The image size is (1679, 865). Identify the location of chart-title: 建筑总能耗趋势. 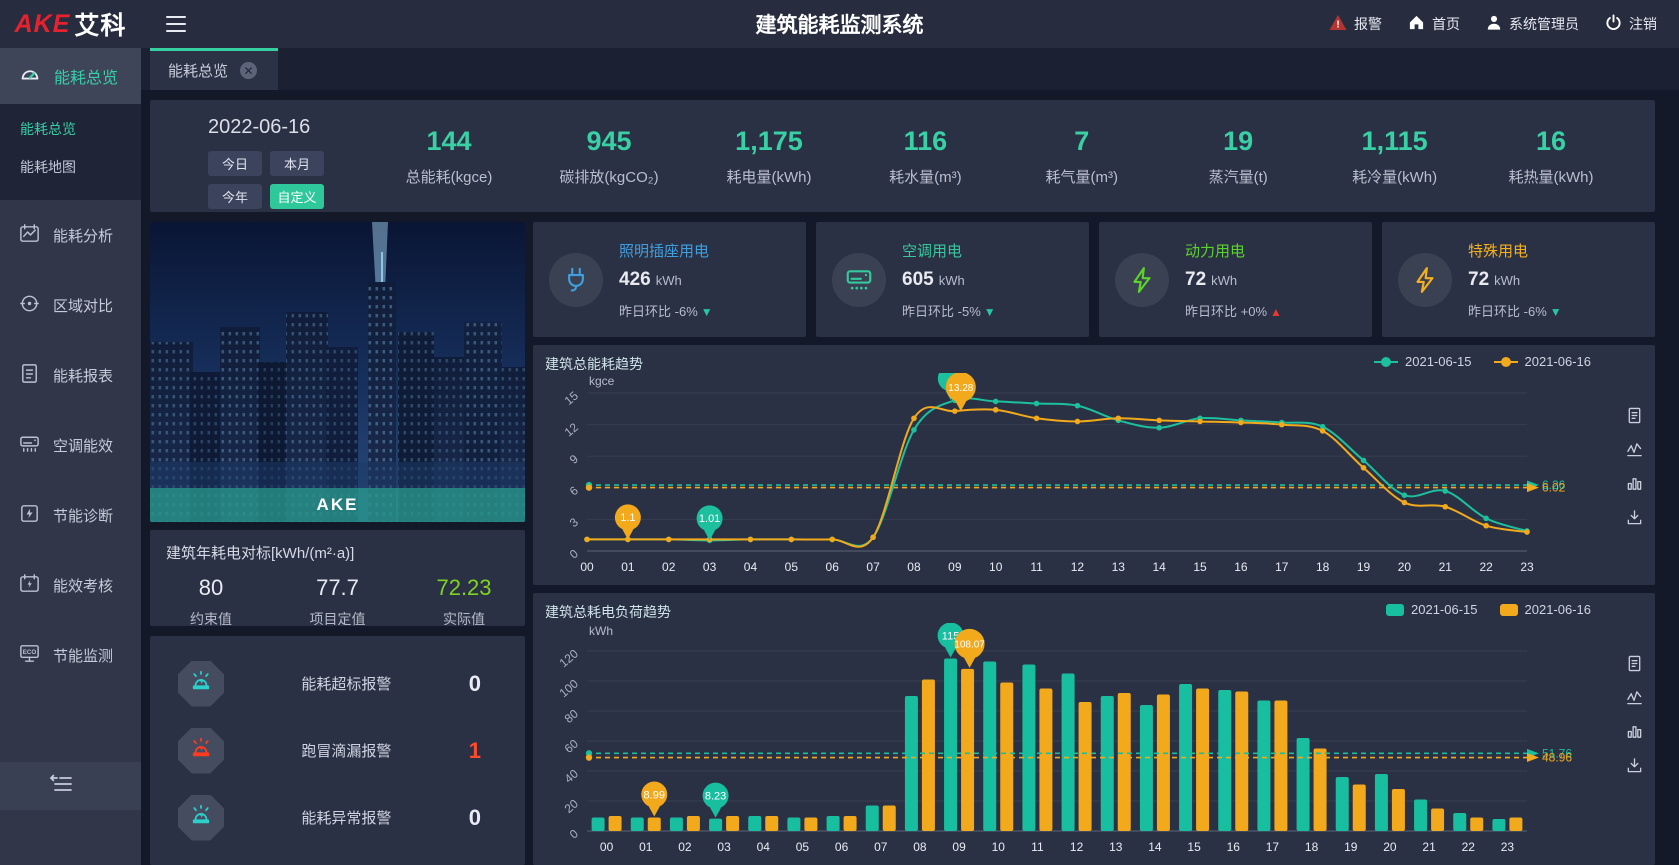
(594, 364).